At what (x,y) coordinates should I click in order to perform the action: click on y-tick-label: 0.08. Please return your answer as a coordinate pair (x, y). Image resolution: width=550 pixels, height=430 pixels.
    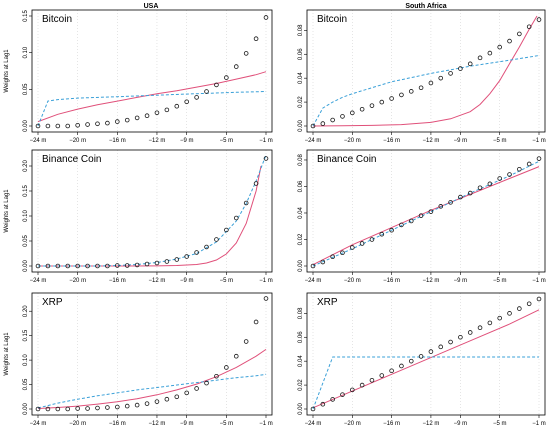
    Looking at the image, I should click on (301, 30).